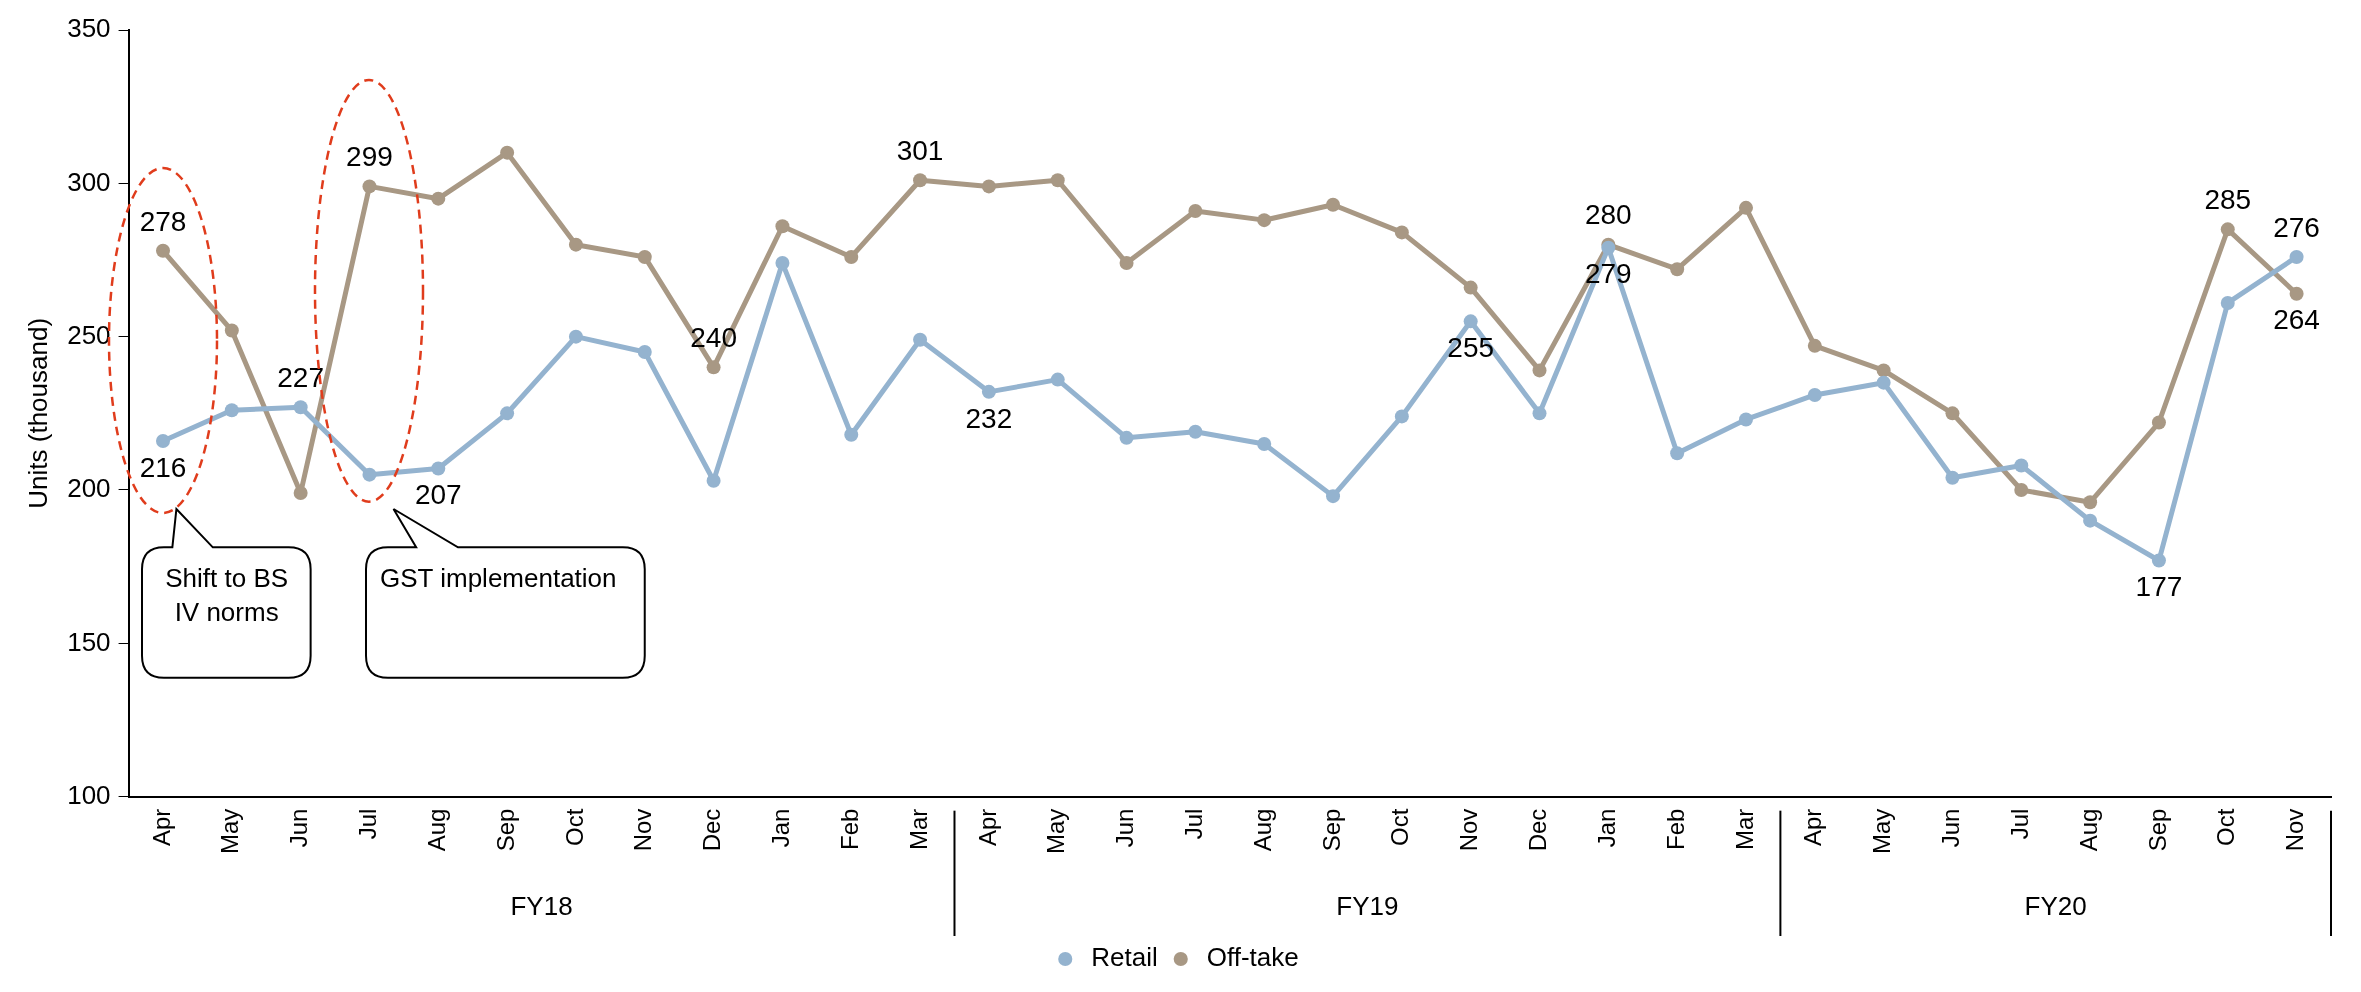 Image resolution: width=2361 pixels, height=992 pixels. What do you see at coordinates (2296, 320) in the screenshot?
I see `data-label: 264` at bounding box center [2296, 320].